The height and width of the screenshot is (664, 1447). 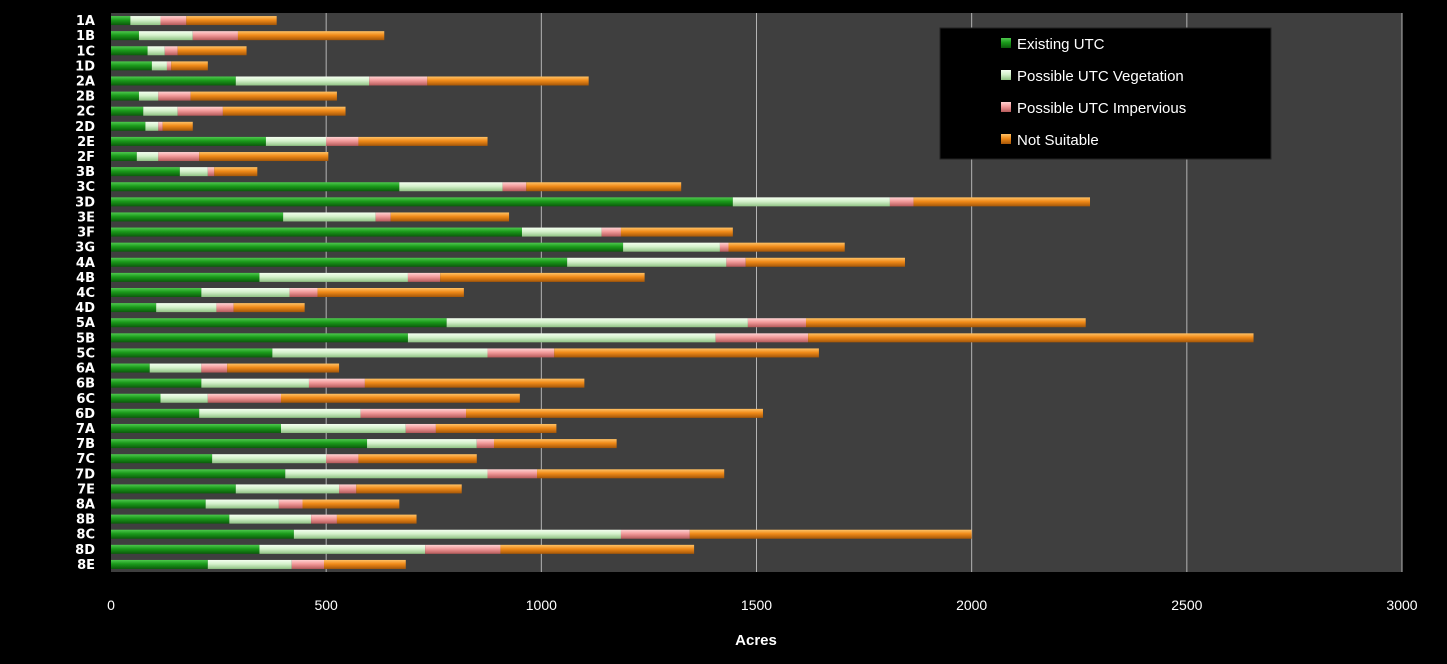 What do you see at coordinates (85, 112) in the screenshot?
I see `category-label: 2C` at bounding box center [85, 112].